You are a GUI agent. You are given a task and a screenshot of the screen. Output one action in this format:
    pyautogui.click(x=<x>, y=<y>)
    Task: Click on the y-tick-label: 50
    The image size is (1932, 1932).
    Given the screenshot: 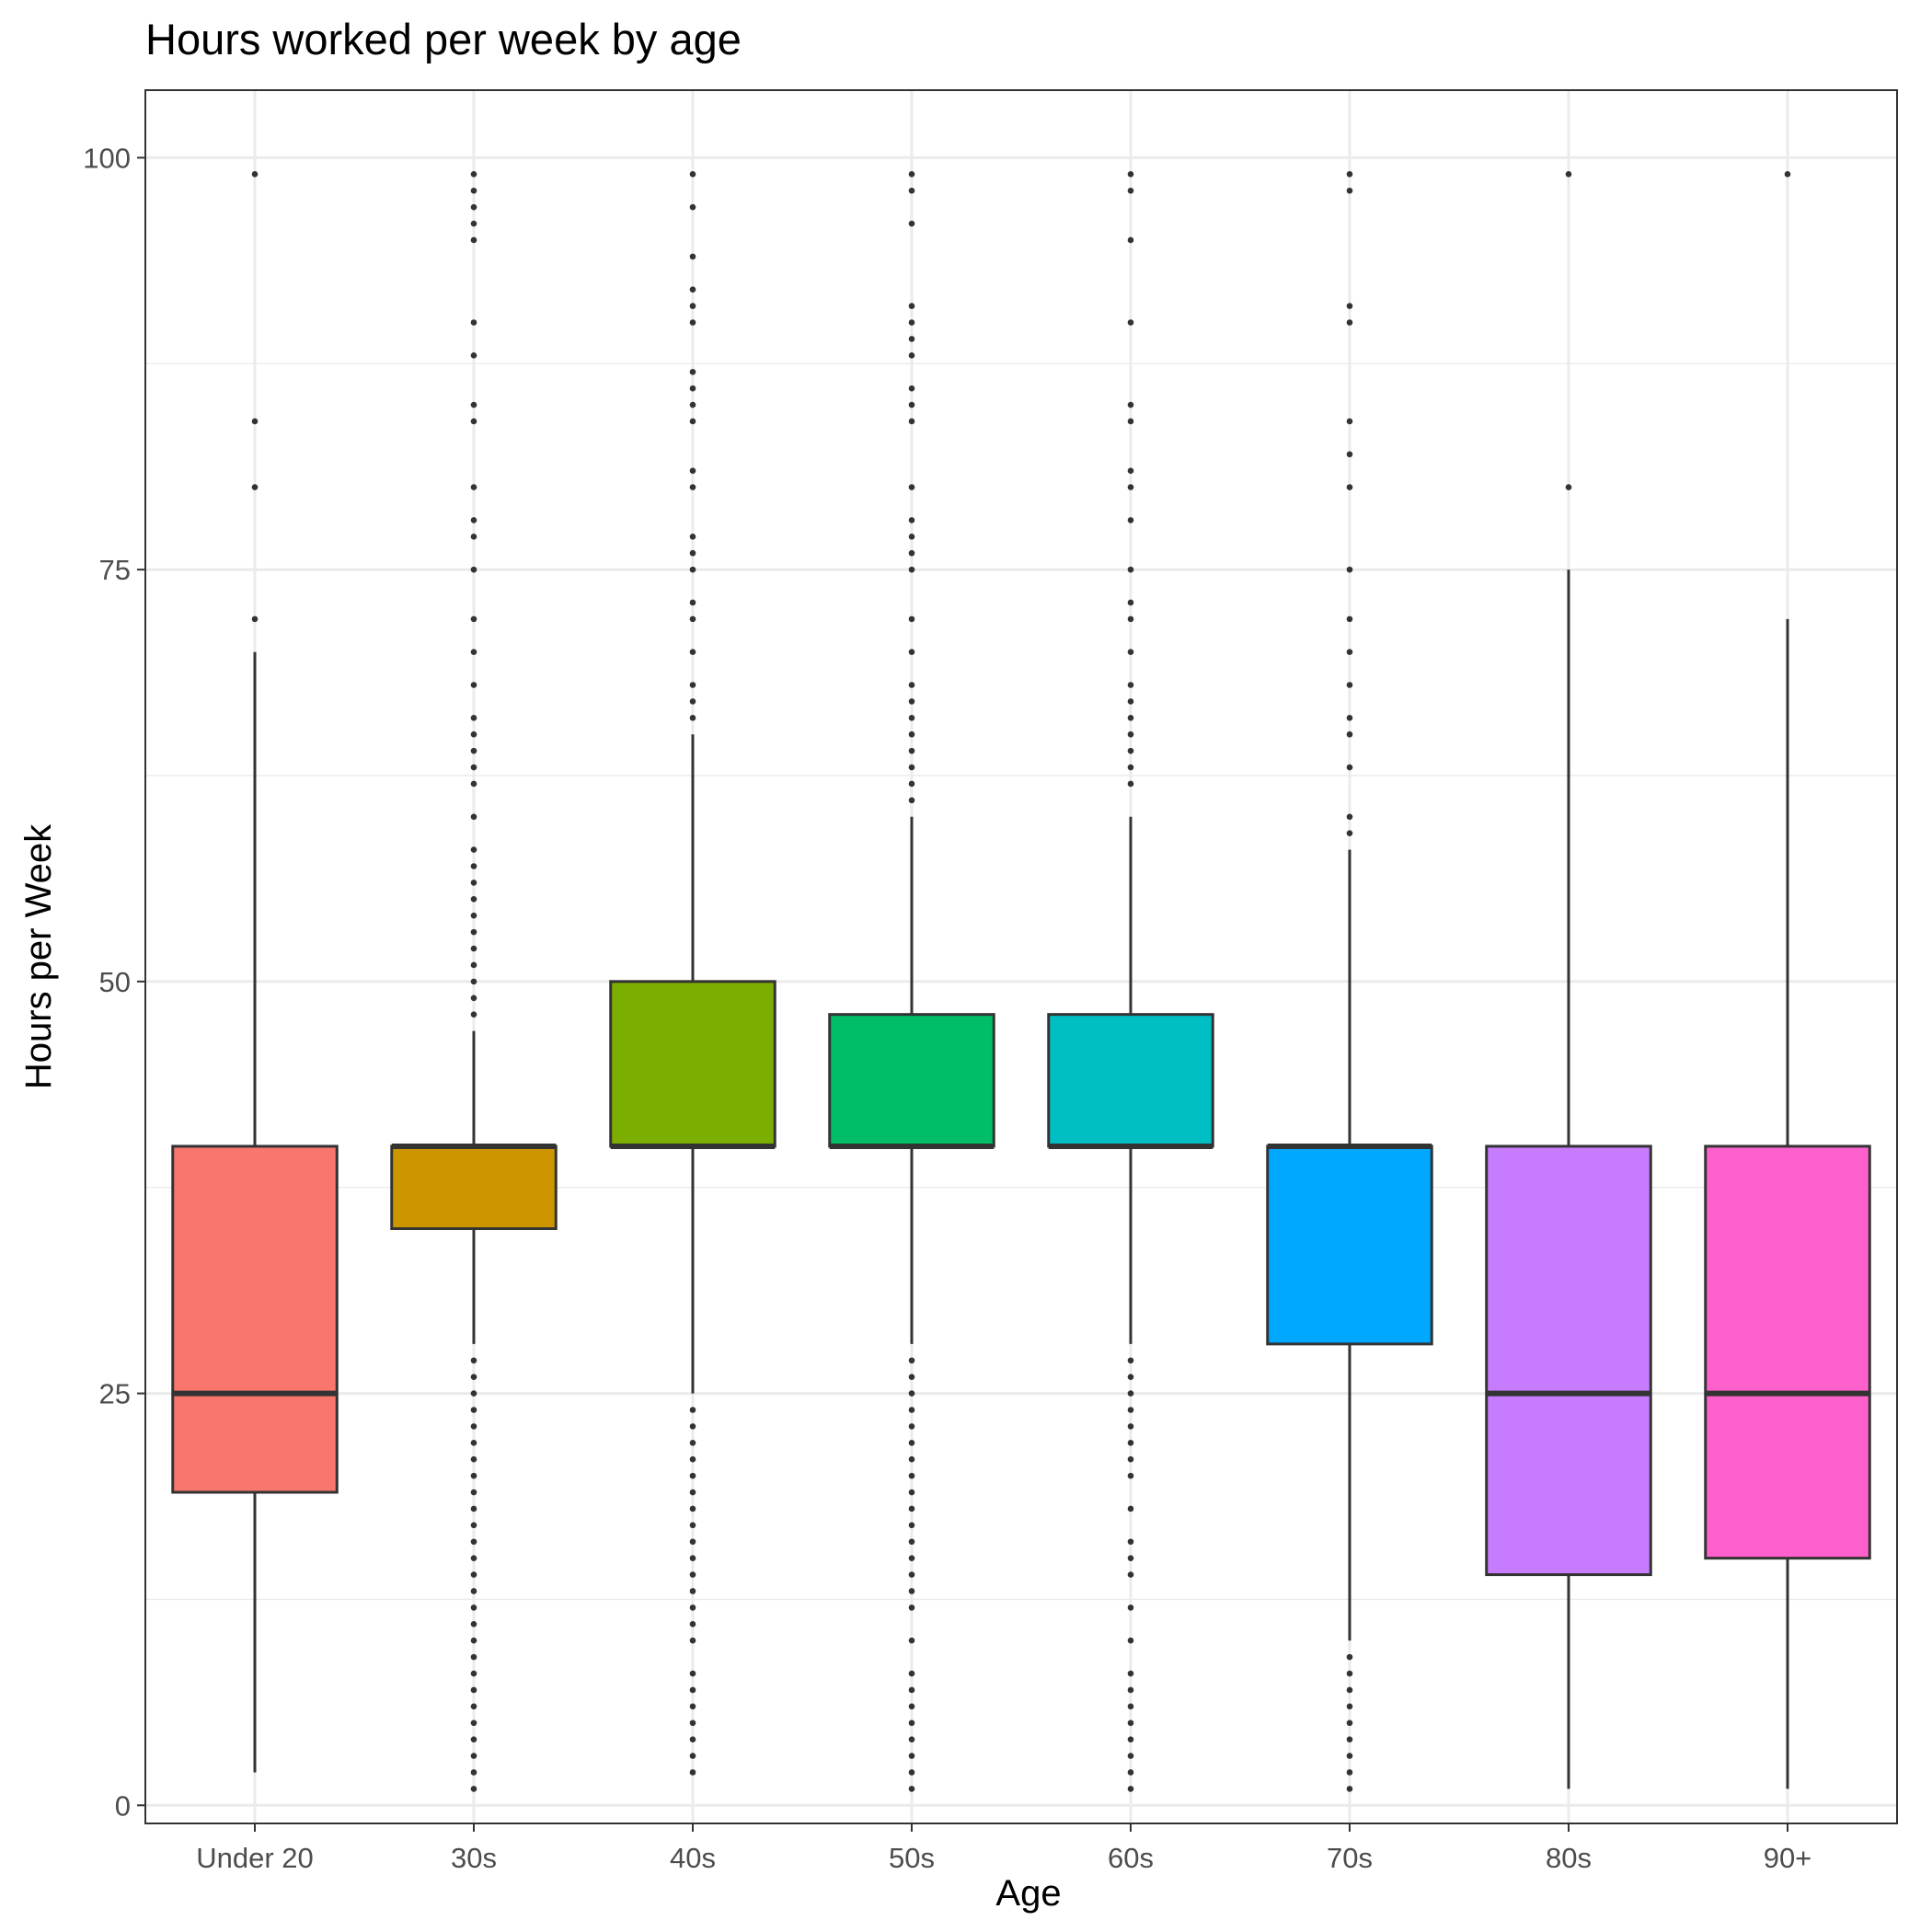 What is the action you would take?
    pyautogui.click(x=115, y=982)
    